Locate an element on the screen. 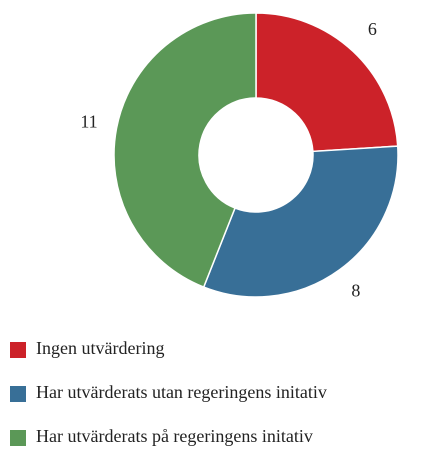  legend-label: Har utvärderats på regeringens initativ is located at coordinates (174, 436).